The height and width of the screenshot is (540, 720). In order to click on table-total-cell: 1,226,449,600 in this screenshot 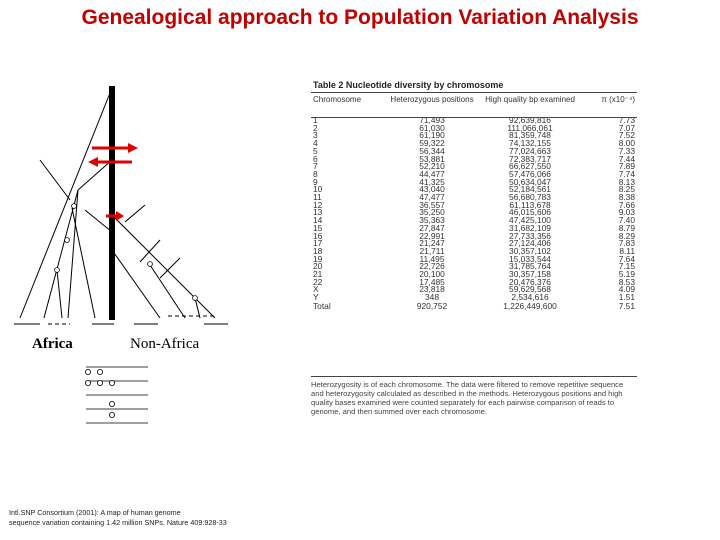, I will do `click(530, 305)`.